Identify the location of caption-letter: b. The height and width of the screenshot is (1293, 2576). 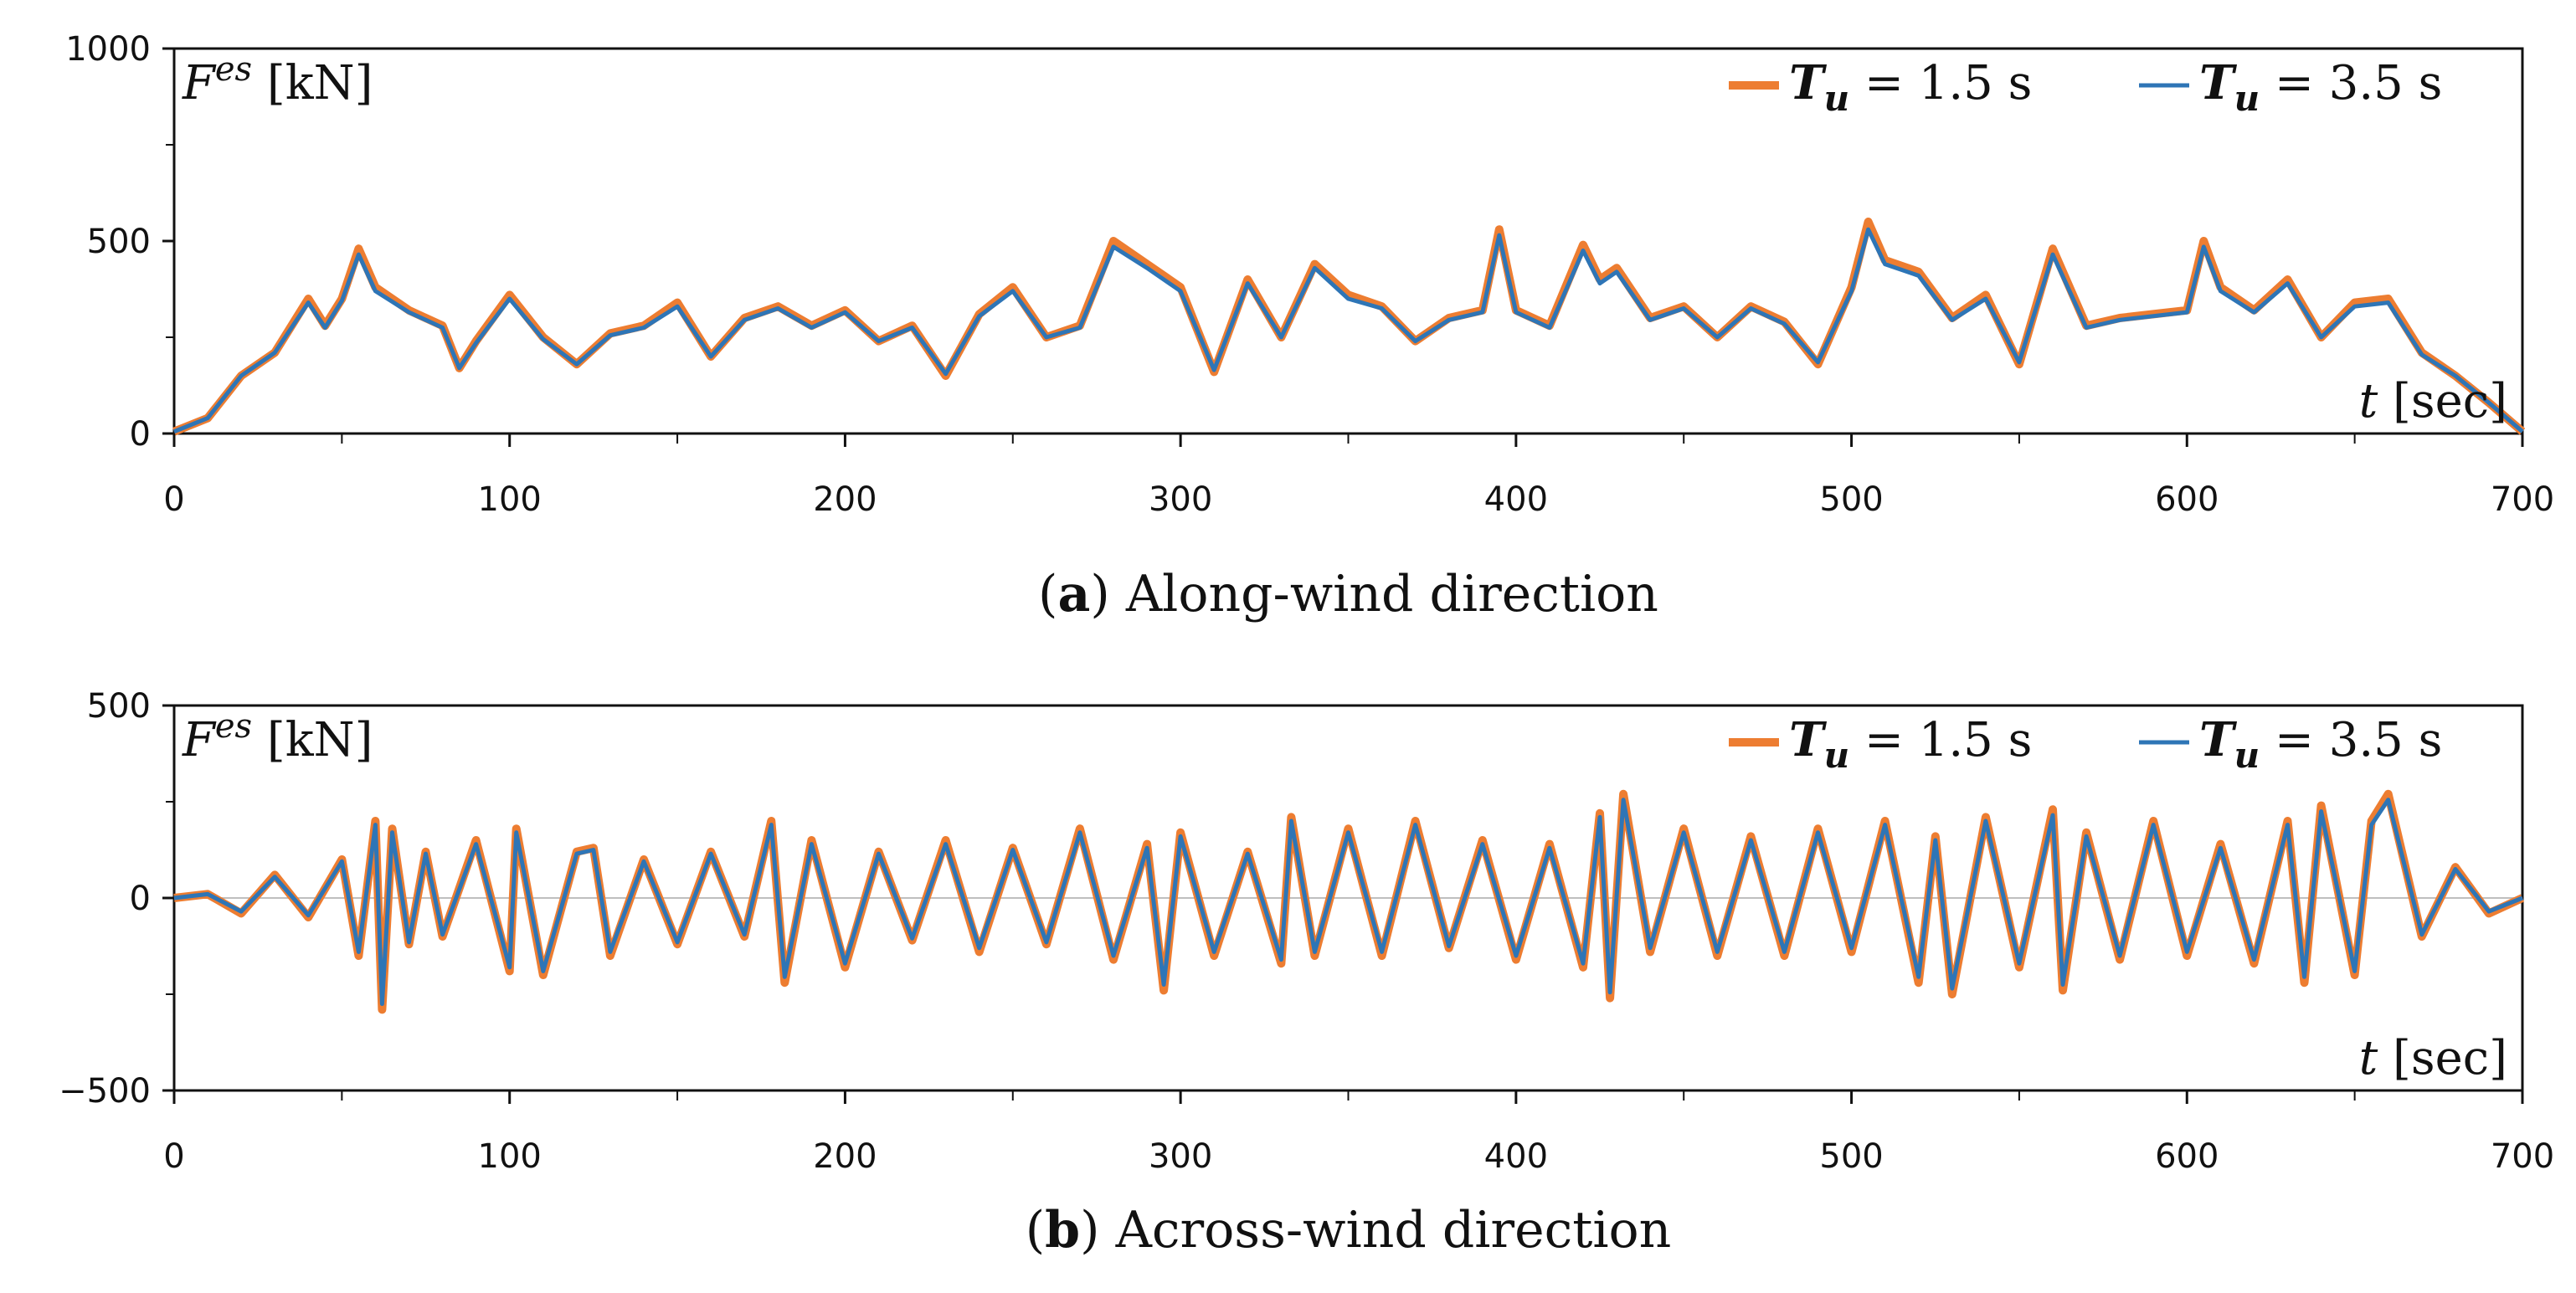
(1063, 1230).